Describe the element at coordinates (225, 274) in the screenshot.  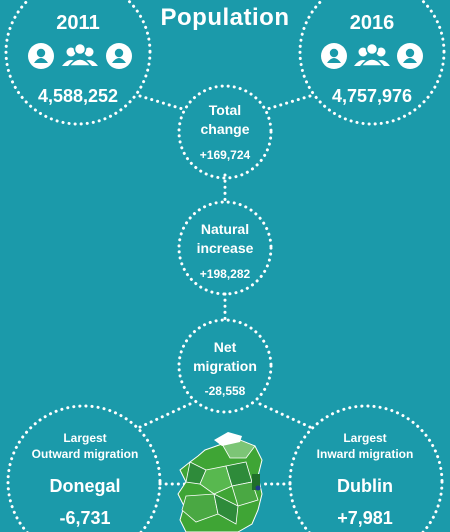
I see `natural-increase-value: +198,282` at that location.